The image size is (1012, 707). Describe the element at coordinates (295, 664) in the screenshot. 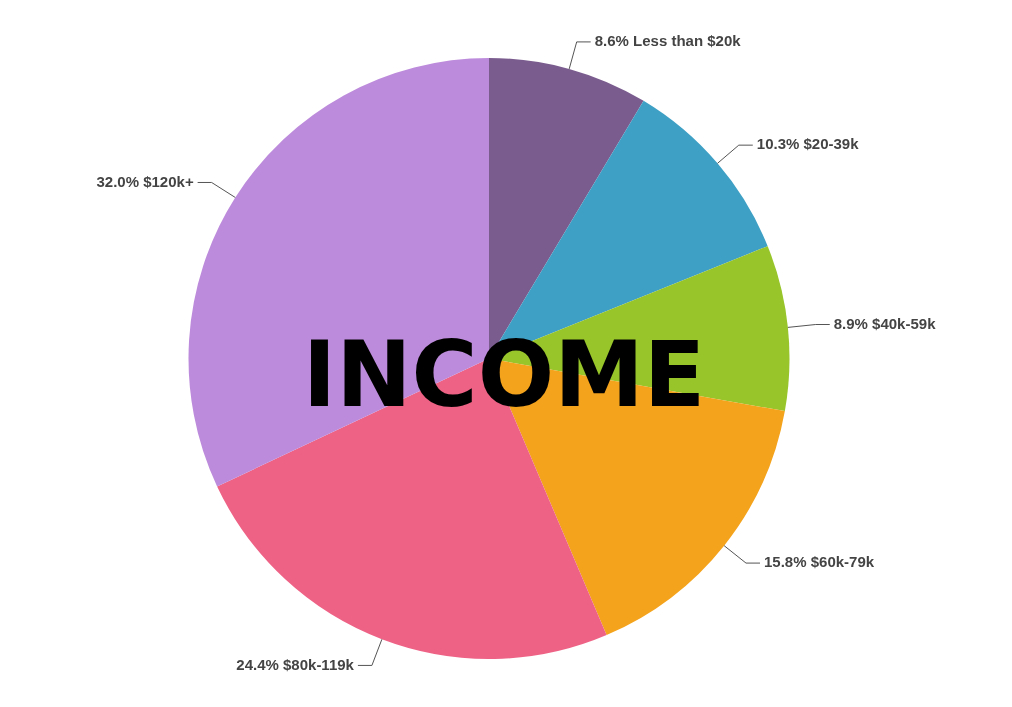

I see `slice-label: 24.4% $80k-119k` at that location.